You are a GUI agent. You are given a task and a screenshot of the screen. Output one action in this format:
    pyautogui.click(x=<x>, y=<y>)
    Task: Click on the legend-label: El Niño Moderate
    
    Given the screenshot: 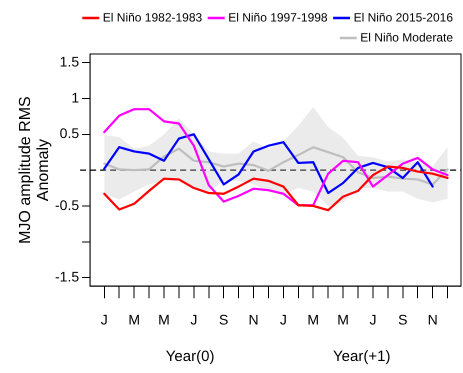 What is the action you would take?
    pyautogui.click(x=407, y=37)
    